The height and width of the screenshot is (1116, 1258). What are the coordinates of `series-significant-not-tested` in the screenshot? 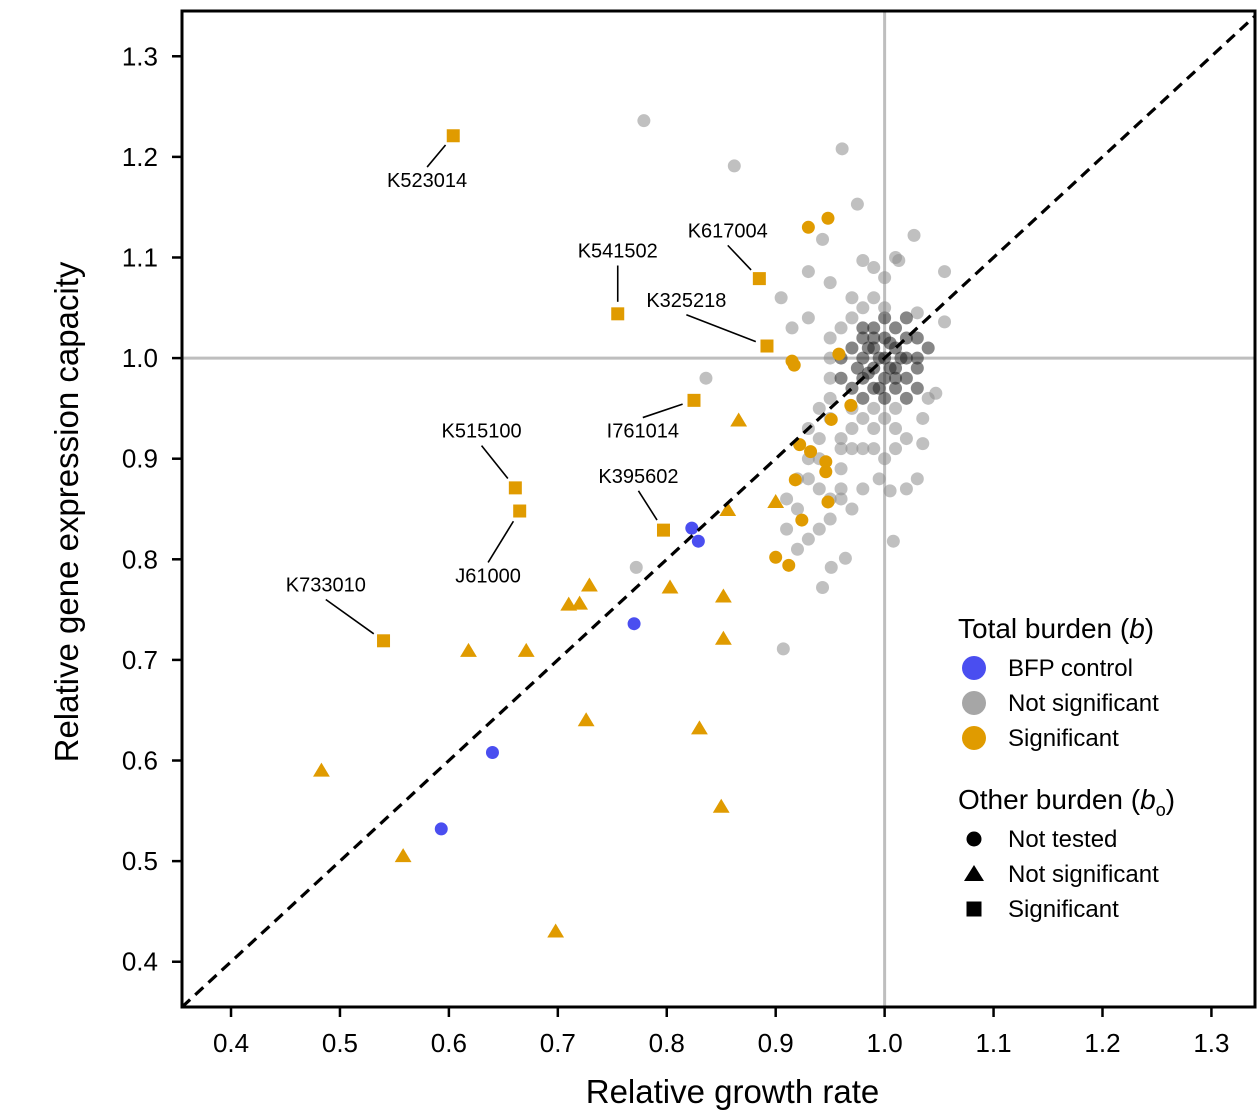 It's located at (813, 391).